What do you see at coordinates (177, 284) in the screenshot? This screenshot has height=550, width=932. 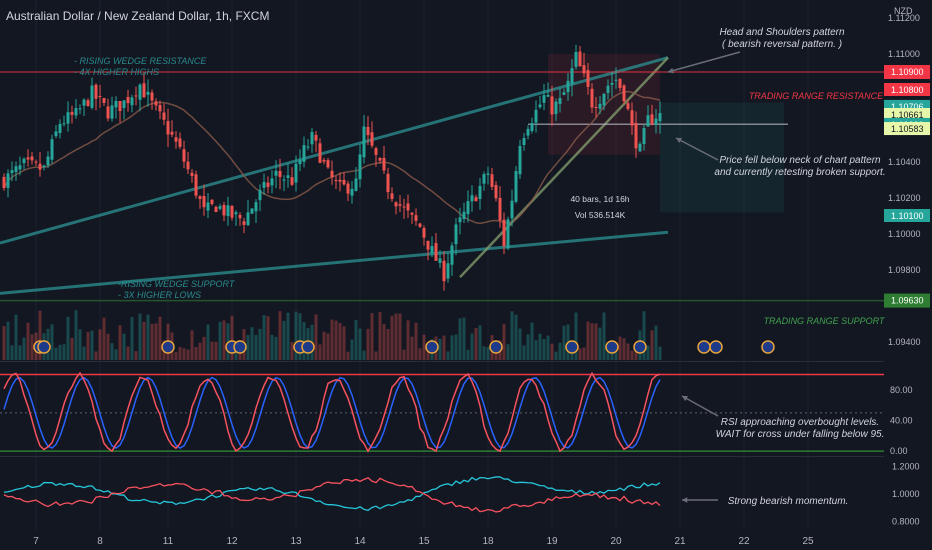 I see `wedge-support-label: -RISING WEDGE SUPPORT` at bounding box center [177, 284].